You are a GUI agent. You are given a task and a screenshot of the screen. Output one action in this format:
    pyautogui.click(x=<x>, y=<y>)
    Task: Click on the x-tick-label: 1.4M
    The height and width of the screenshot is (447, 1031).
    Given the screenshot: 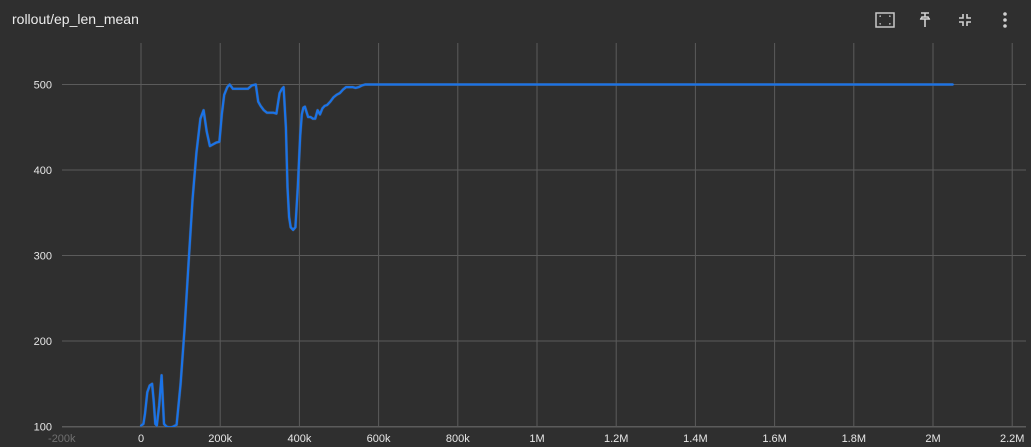 What is the action you would take?
    pyautogui.click(x=695, y=439)
    